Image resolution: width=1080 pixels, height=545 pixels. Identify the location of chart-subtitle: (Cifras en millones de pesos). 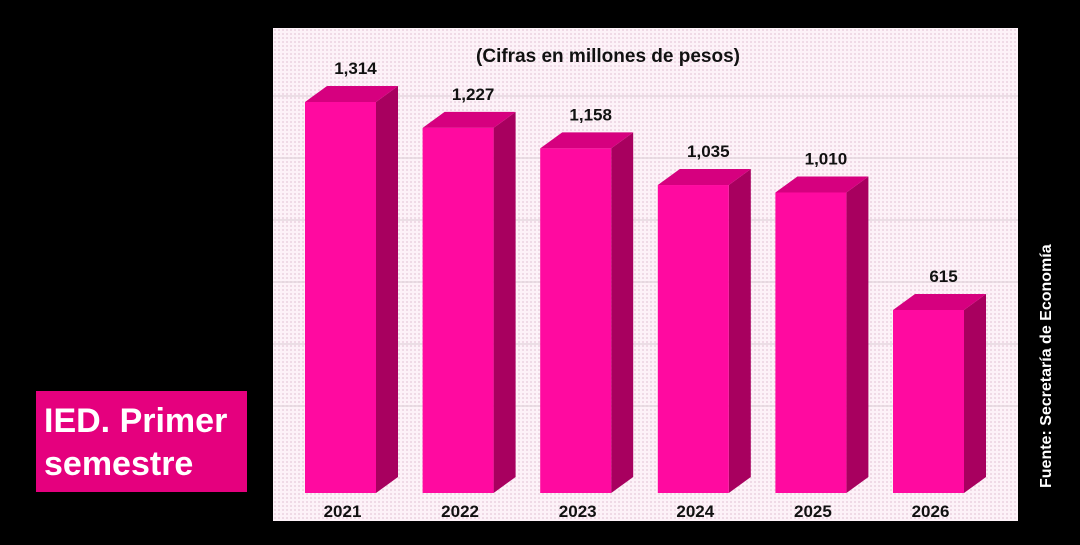
(608, 56).